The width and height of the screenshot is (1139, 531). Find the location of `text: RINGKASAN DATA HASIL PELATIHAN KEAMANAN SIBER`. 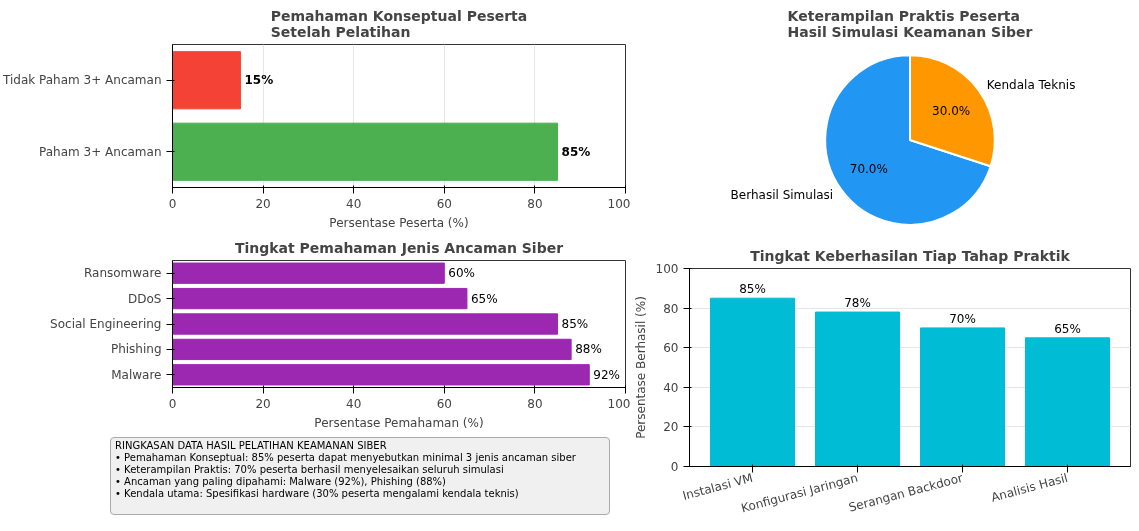

text: RINGKASAN DATA HASIL PELATIHAN KEAMANAN SIBER is located at coordinates (251, 445).